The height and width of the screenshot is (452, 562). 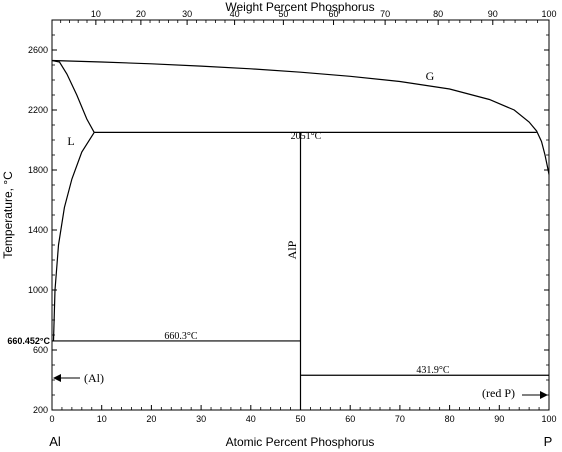 What do you see at coordinates (292, 249) in the screenshot?
I see `alp-compound-label: AlP` at bounding box center [292, 249].